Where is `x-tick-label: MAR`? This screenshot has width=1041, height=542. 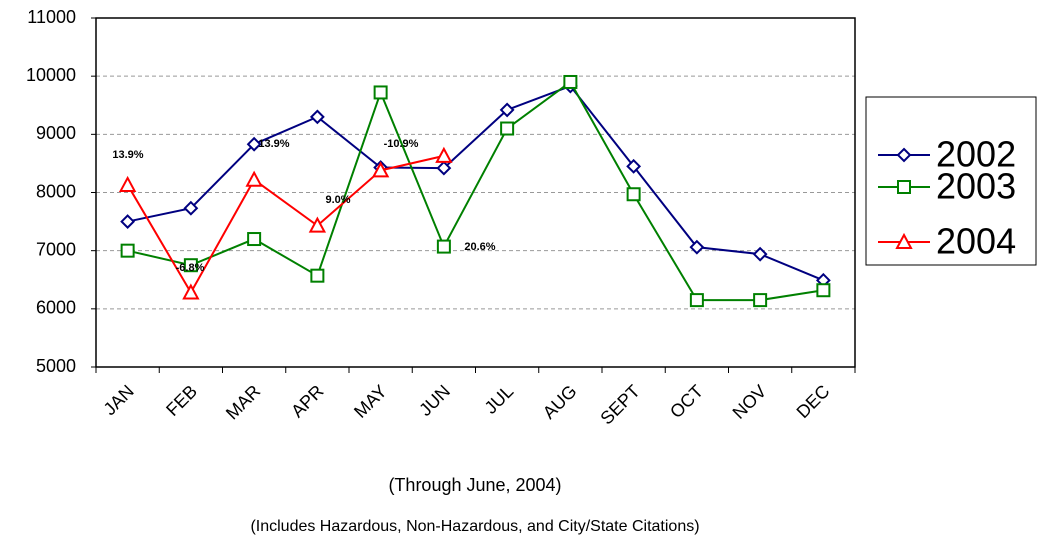 x-tick-label: MAR is located at coordinates (243, 402).